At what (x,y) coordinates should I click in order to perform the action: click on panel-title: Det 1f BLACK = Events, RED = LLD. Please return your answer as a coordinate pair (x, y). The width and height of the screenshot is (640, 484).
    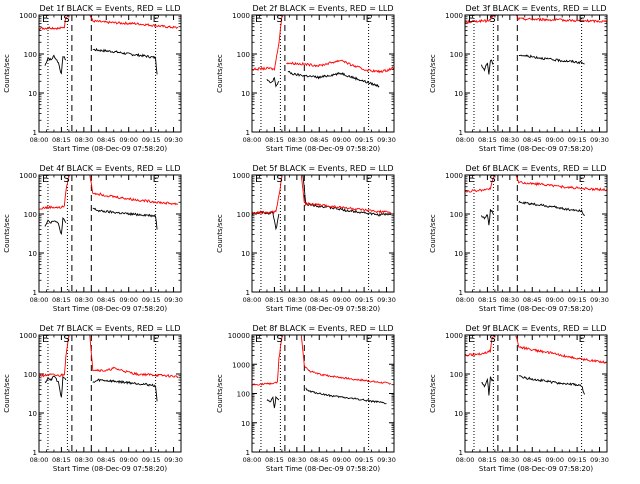
    Looking at the image, I should click on (109, 8).